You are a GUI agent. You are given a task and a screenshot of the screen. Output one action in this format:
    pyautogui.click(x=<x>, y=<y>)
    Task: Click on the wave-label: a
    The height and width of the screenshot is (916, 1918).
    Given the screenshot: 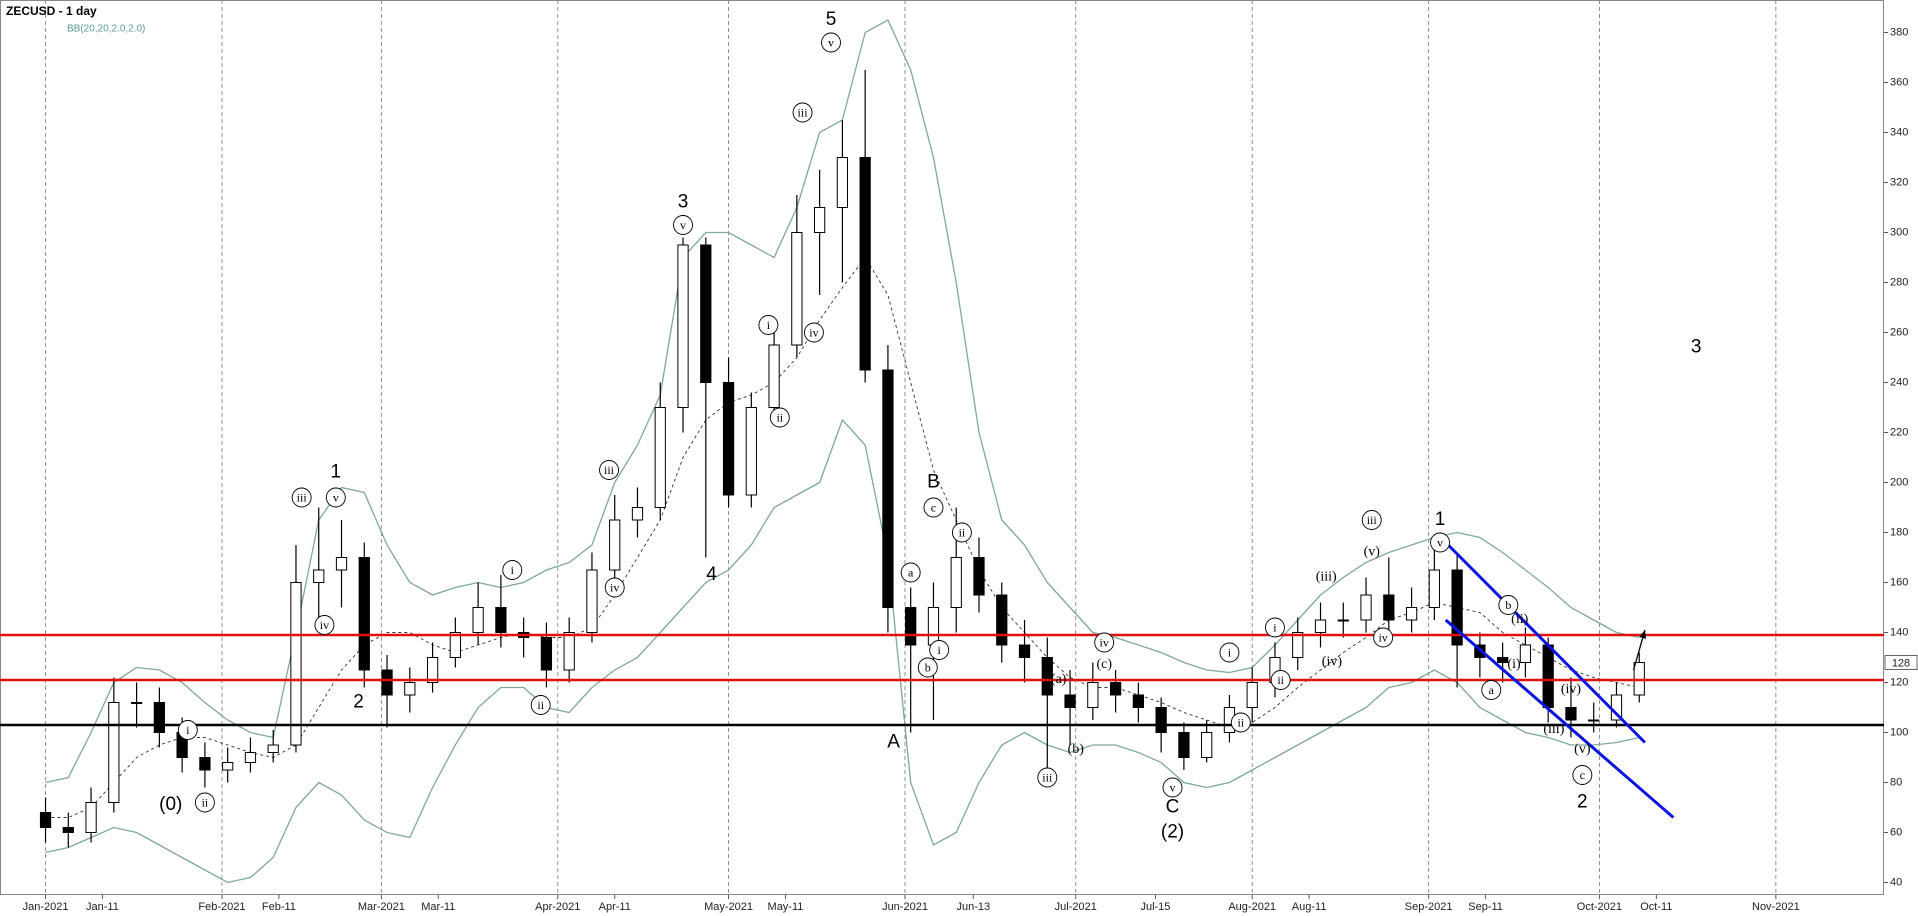 What is the action you would take?
    pyautogui.click(x=1492, y=690)
    